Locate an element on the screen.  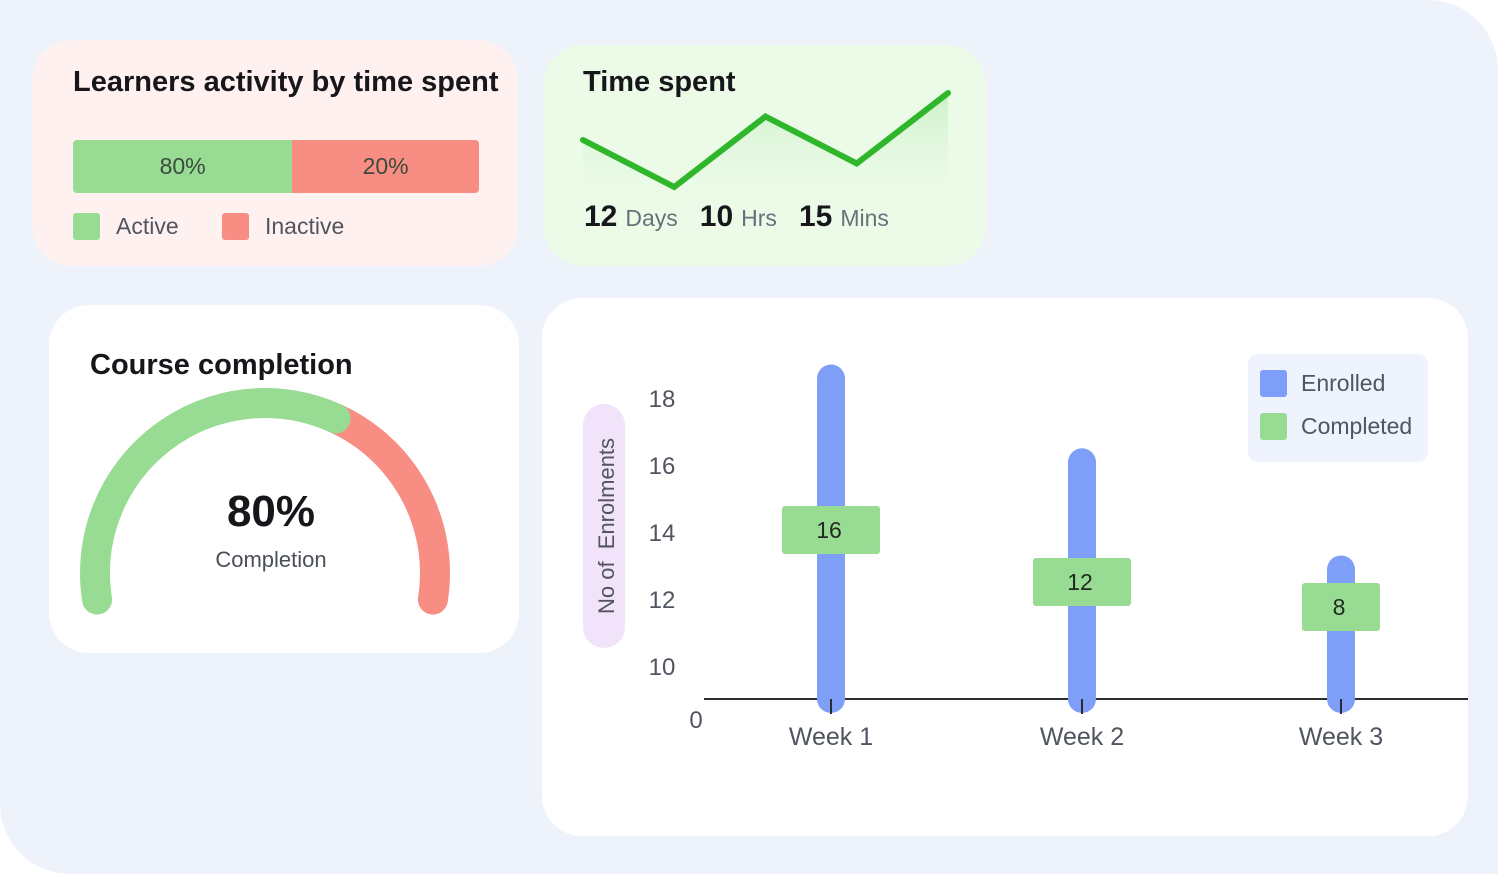
legend-enrolled: Enrolled is located at coordinates (1322, 383).